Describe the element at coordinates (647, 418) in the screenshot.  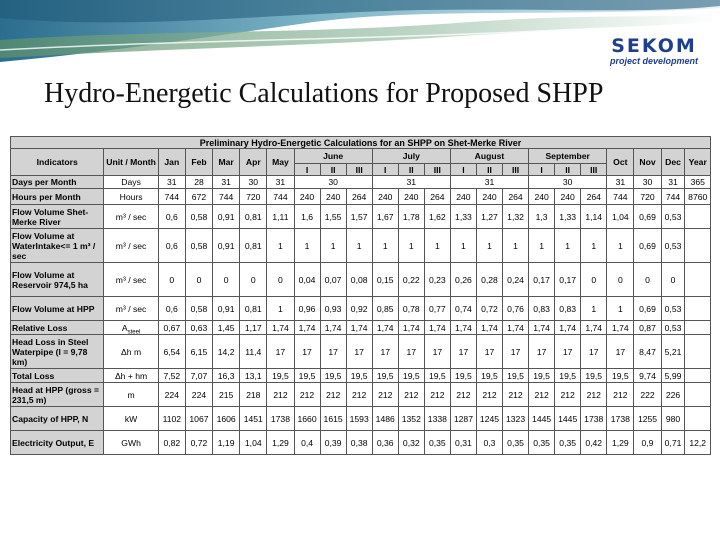
I see `table-cell: 1255` at that location.